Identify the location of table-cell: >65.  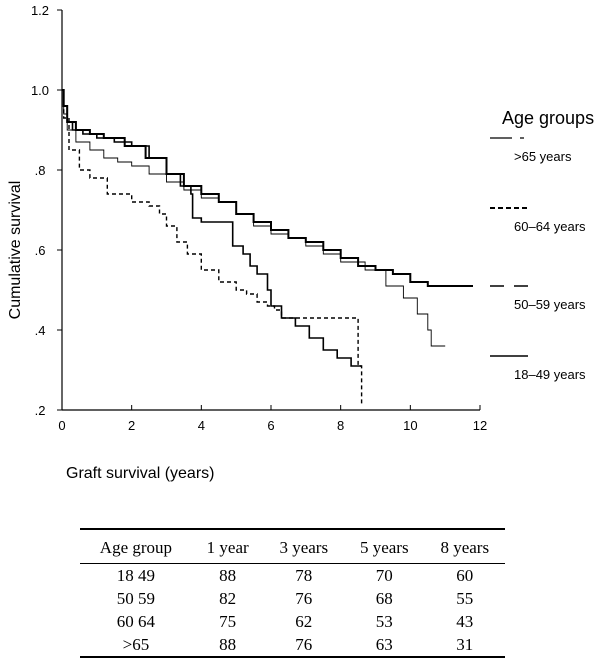
(136, 645).